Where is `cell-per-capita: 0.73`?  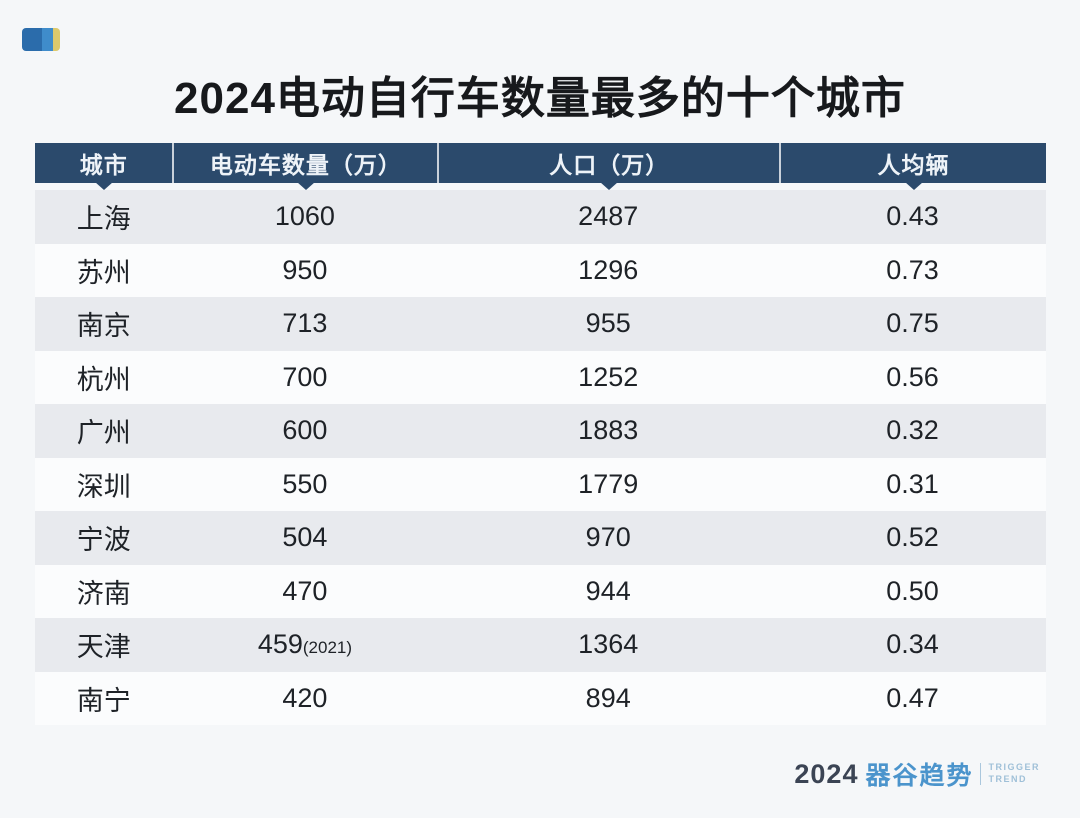
cell-per-capita: 0.73 is located at coordinates (912, 269).